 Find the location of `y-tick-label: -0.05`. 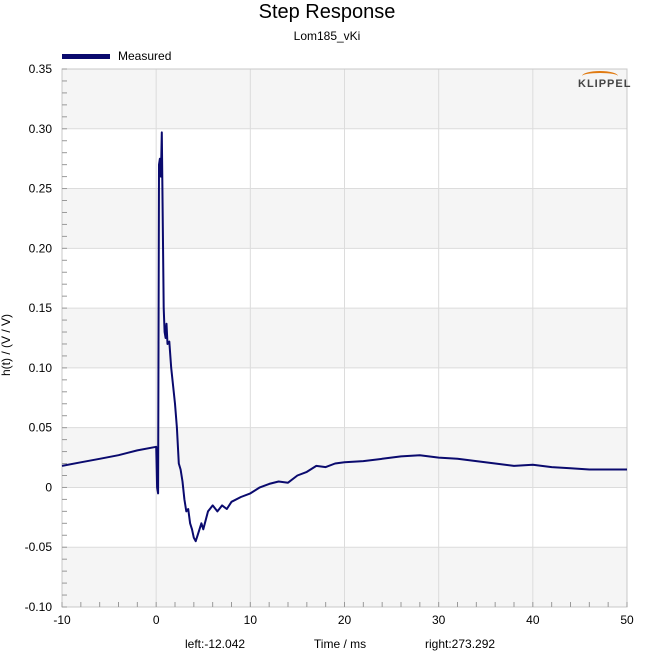

y-tick-label: -0.05 is located at coordinates (39, 547).